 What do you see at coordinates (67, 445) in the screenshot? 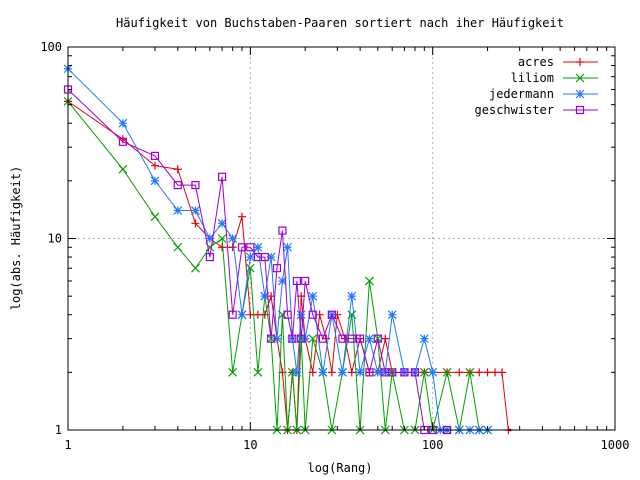
I see `x-tick-label: 1` at bounding box center [67, 445].